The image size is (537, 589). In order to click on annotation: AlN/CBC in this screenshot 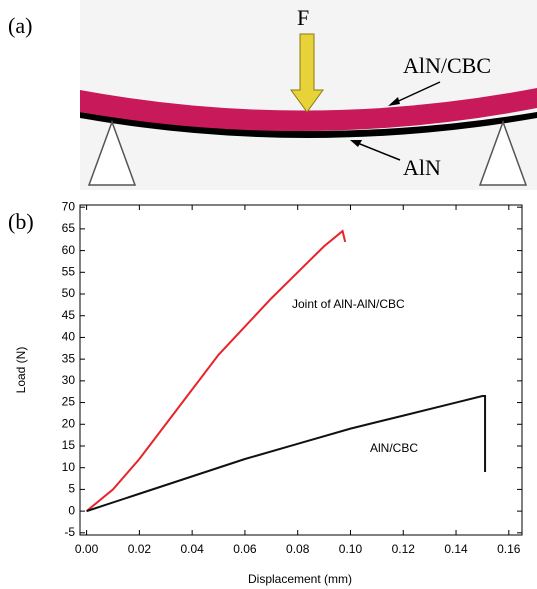, I will do `click(394, 448)`.